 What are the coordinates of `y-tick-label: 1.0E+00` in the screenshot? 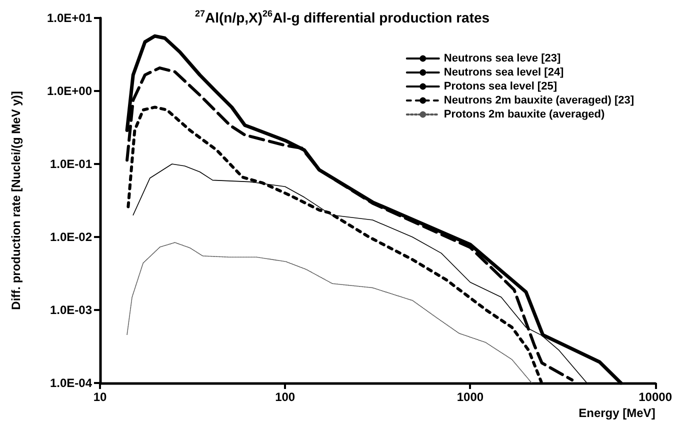 It's located at (69, 91).